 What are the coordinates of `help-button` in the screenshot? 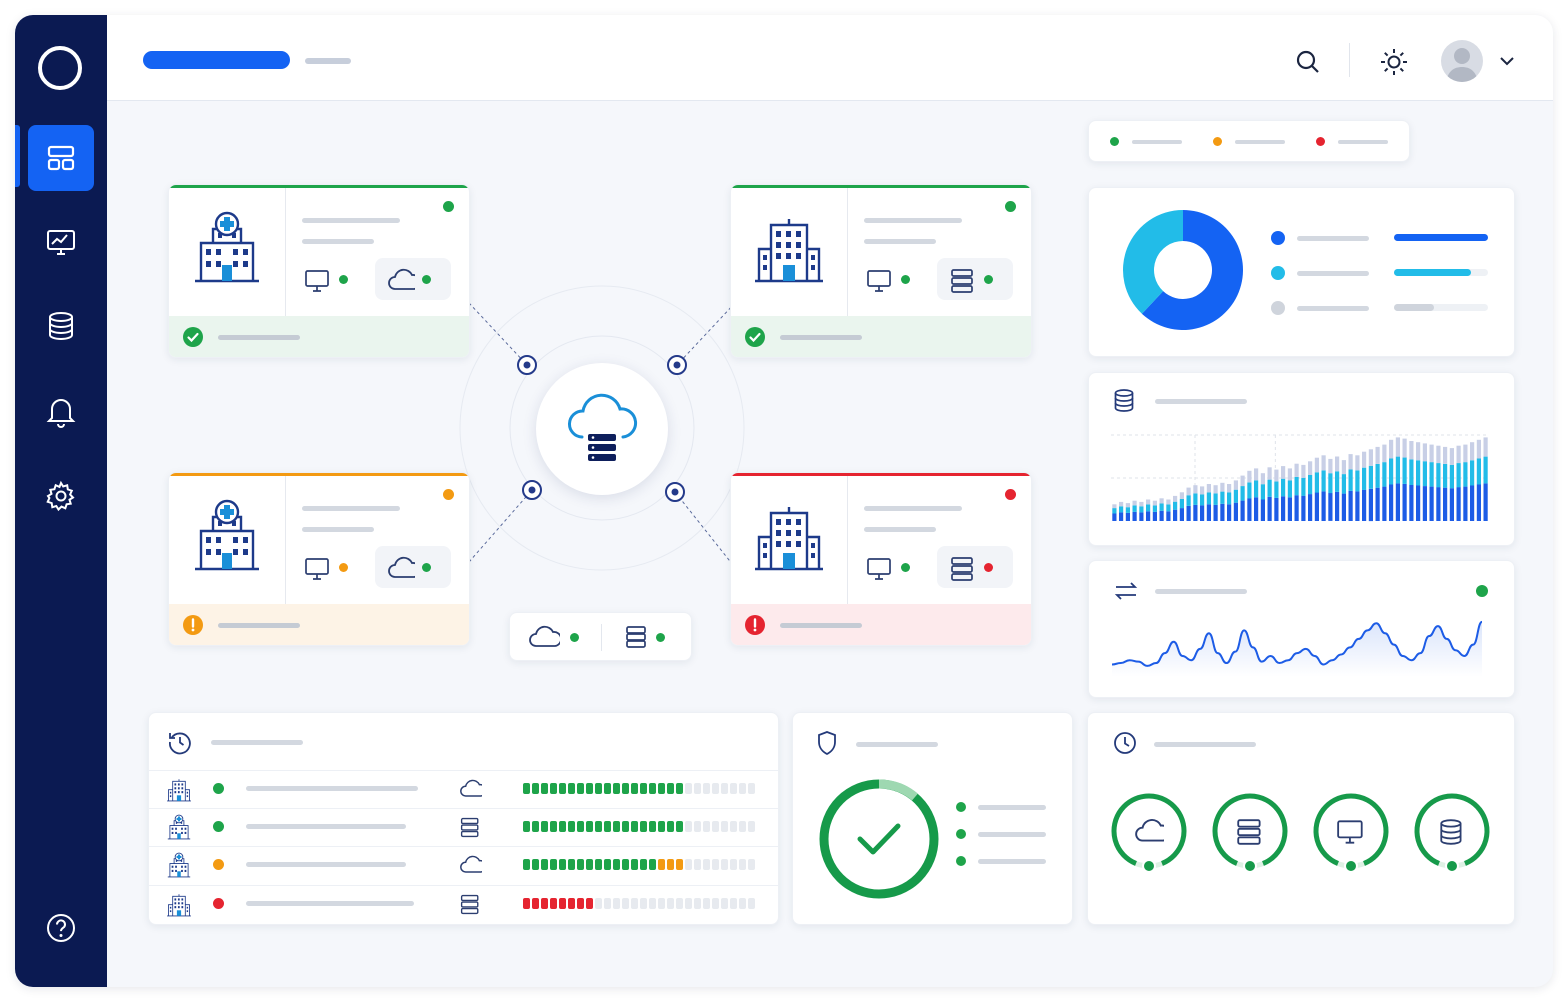 It's located at (61, 928).